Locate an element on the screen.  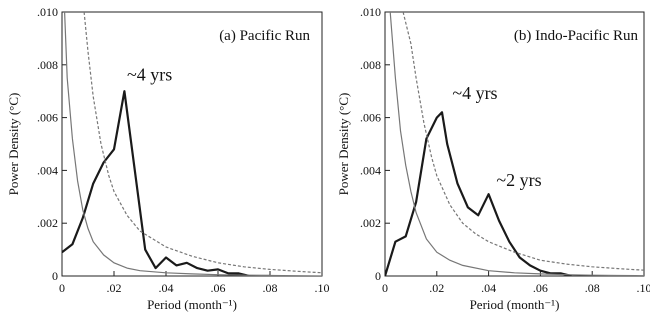
peak-annotation: ~2 yrs is located at coordinates (518, 180).